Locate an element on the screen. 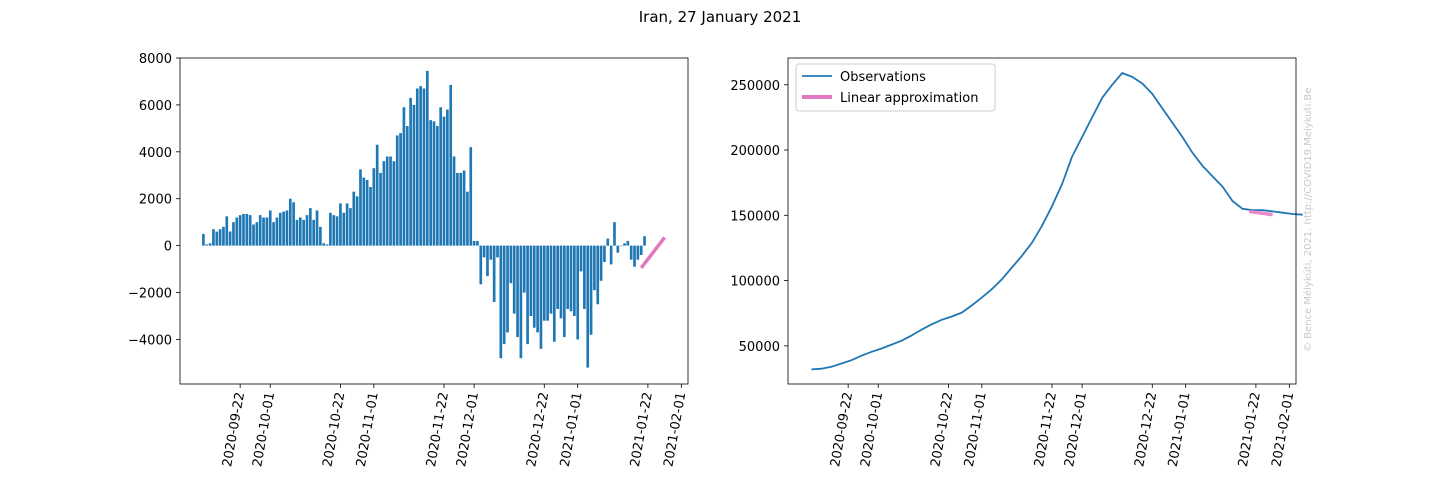 The width and height of the screenshot is (1440, 480). line-x-tick-label: 2021-02-01 is located at coordinates (1283, 429).